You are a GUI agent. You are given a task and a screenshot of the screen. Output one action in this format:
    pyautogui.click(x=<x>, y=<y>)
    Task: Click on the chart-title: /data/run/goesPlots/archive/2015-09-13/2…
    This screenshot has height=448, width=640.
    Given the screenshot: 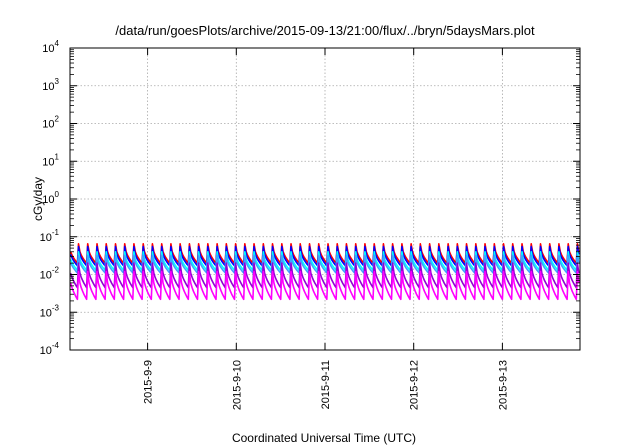 What is the action you would take?
    pyautogui.click(x=325, y=30)
    